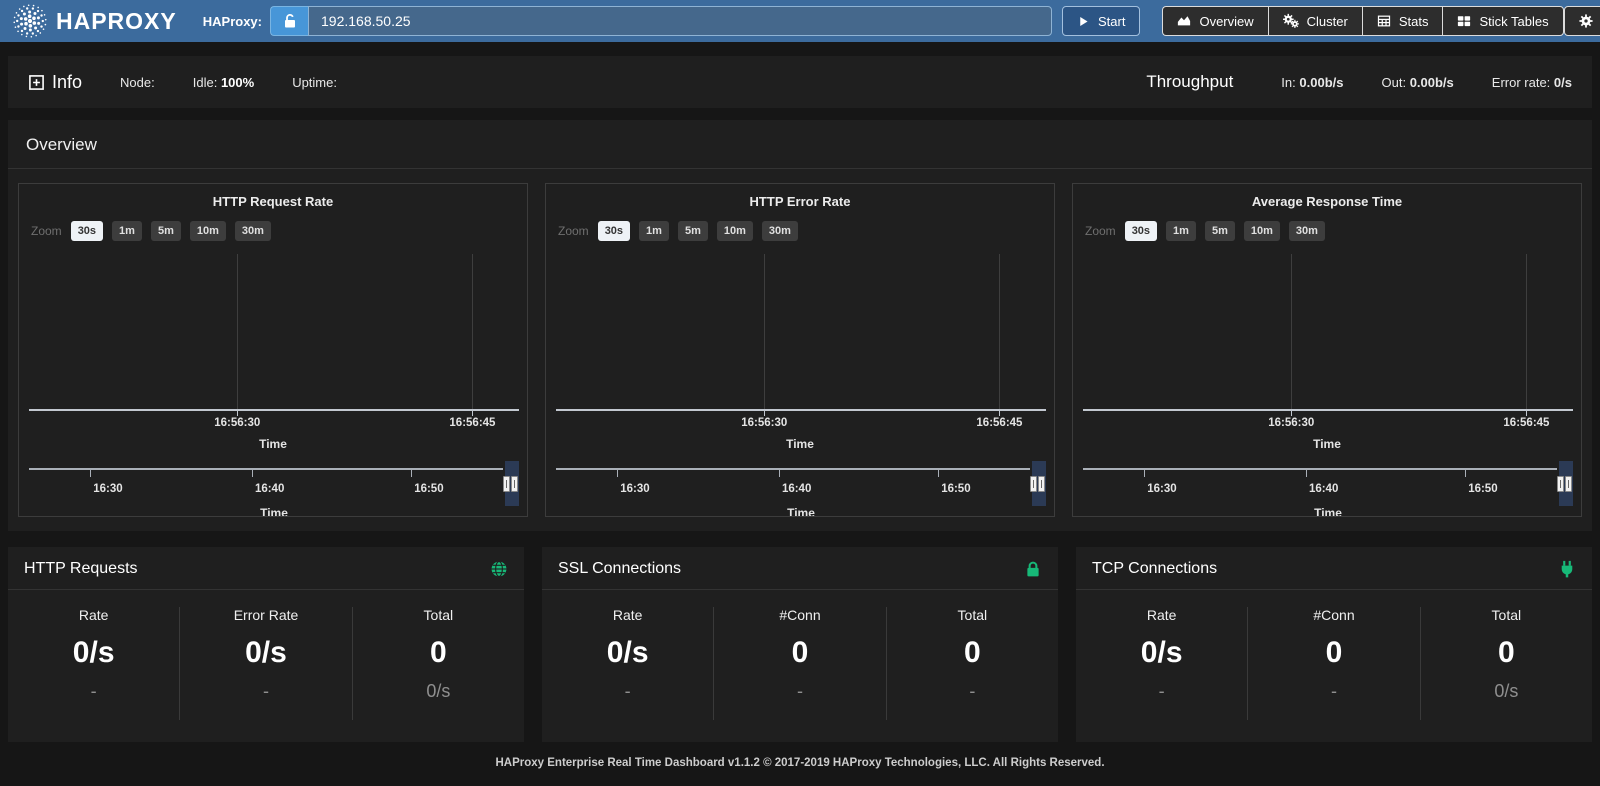 The height and width of the screenshot is (786, 1600). What do you see at coordinates (1112, 21) in the screenshot?
I see `start-button-label: Start` at bounding box center [1112, 21].